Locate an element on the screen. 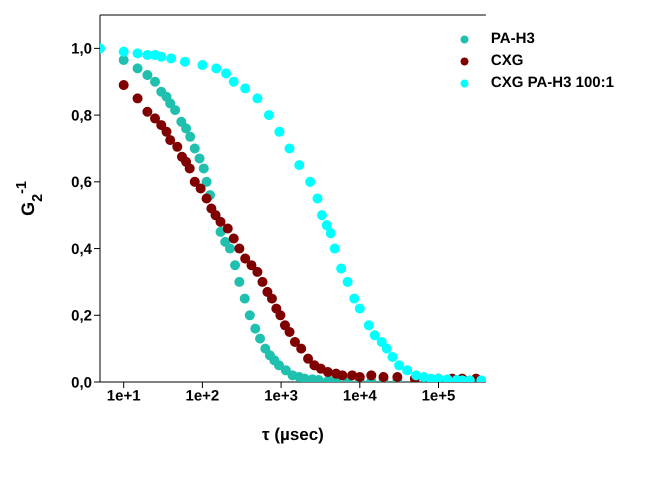 The image size is (648, 490). x-tick-label: 1e+2 is located at coordinates (202, 396).